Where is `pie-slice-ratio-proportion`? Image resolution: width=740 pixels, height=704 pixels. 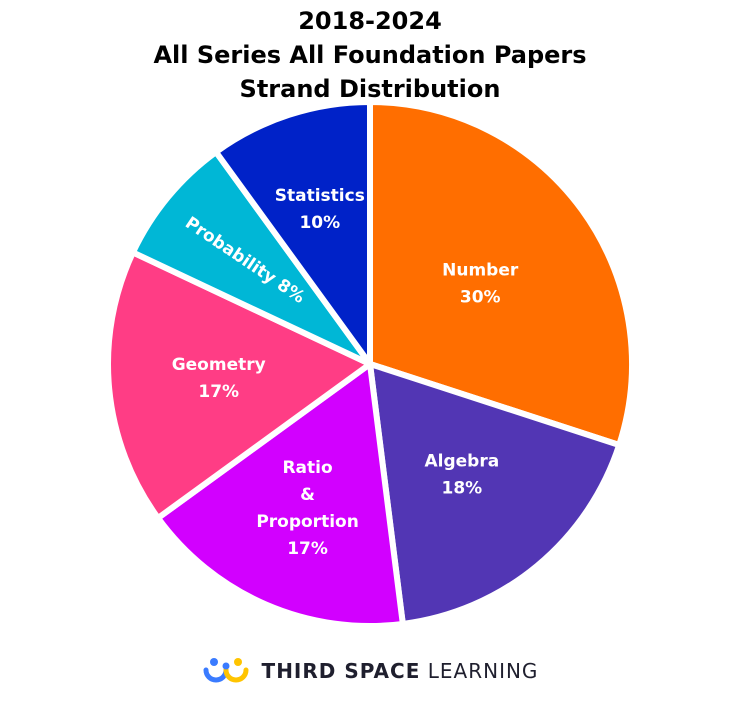
pie-slice-ratio-proportion is located at coordinates (280, 495).